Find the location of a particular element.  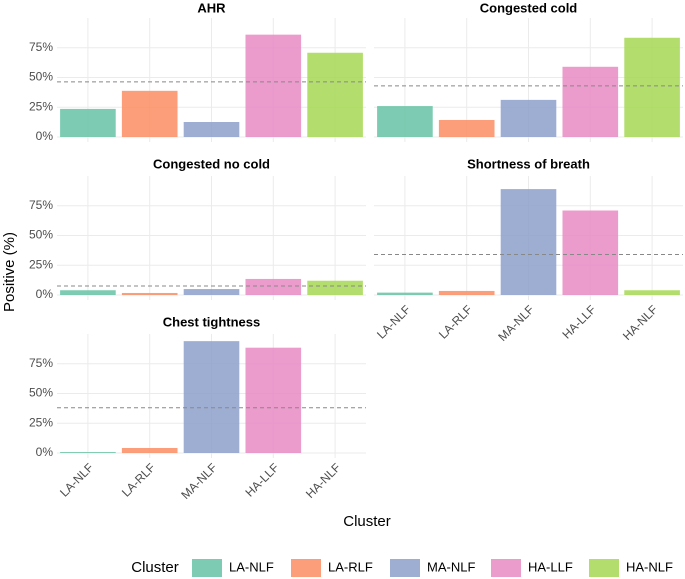

legend-label: HA-NLF is located at coordinates (649, 566).